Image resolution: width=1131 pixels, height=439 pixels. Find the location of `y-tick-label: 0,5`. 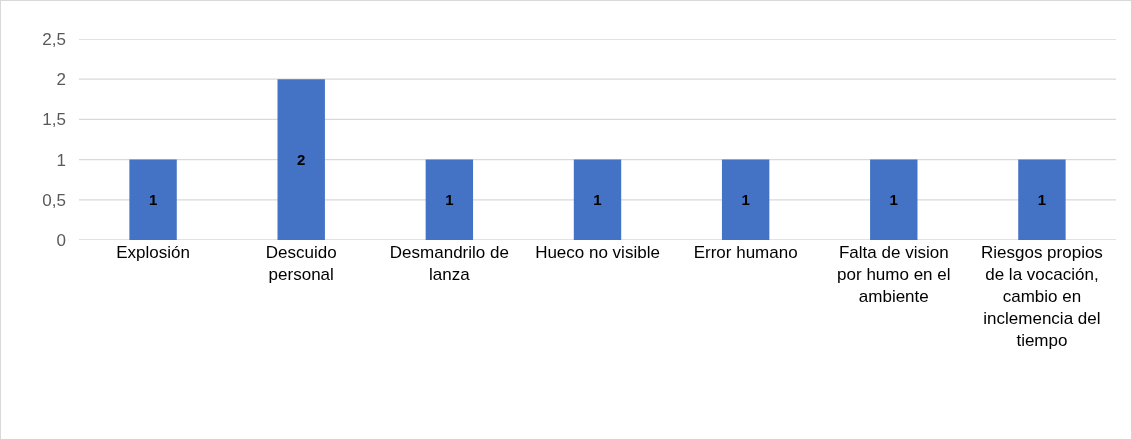

y-tick-label: 0,5 is located at coordinates (54, 200).